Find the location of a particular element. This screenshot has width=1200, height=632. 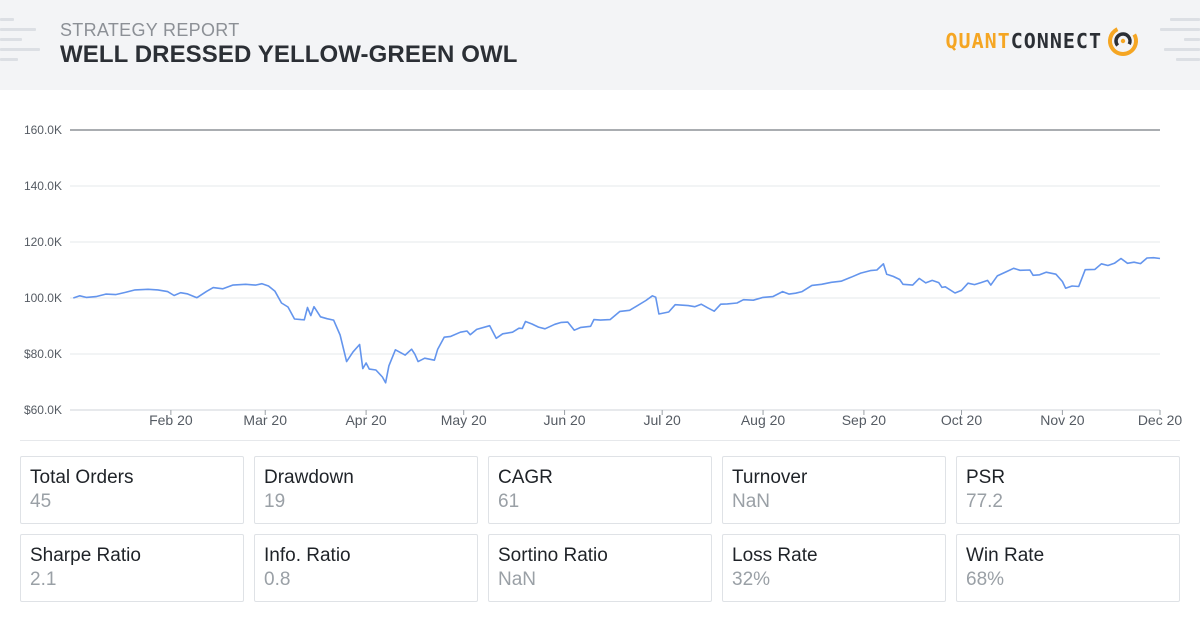

stat-label: CAGR is located at coordinates (525, 477).